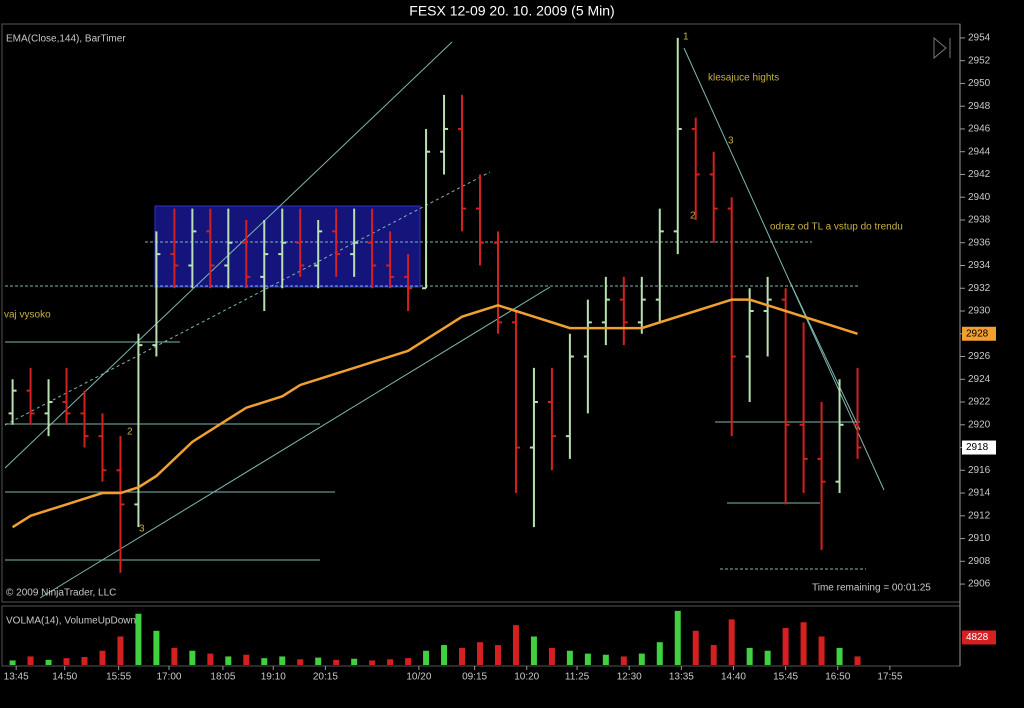 The height and width of the screenshot is (708, 1024). Describe the element at coordinates (577, 677) in the screenshot. I see `x-tick-label: 11:25` at that location.